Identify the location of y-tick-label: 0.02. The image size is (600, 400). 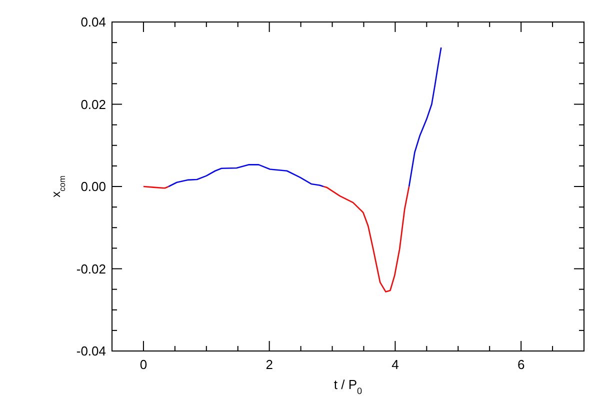
(93, 104).